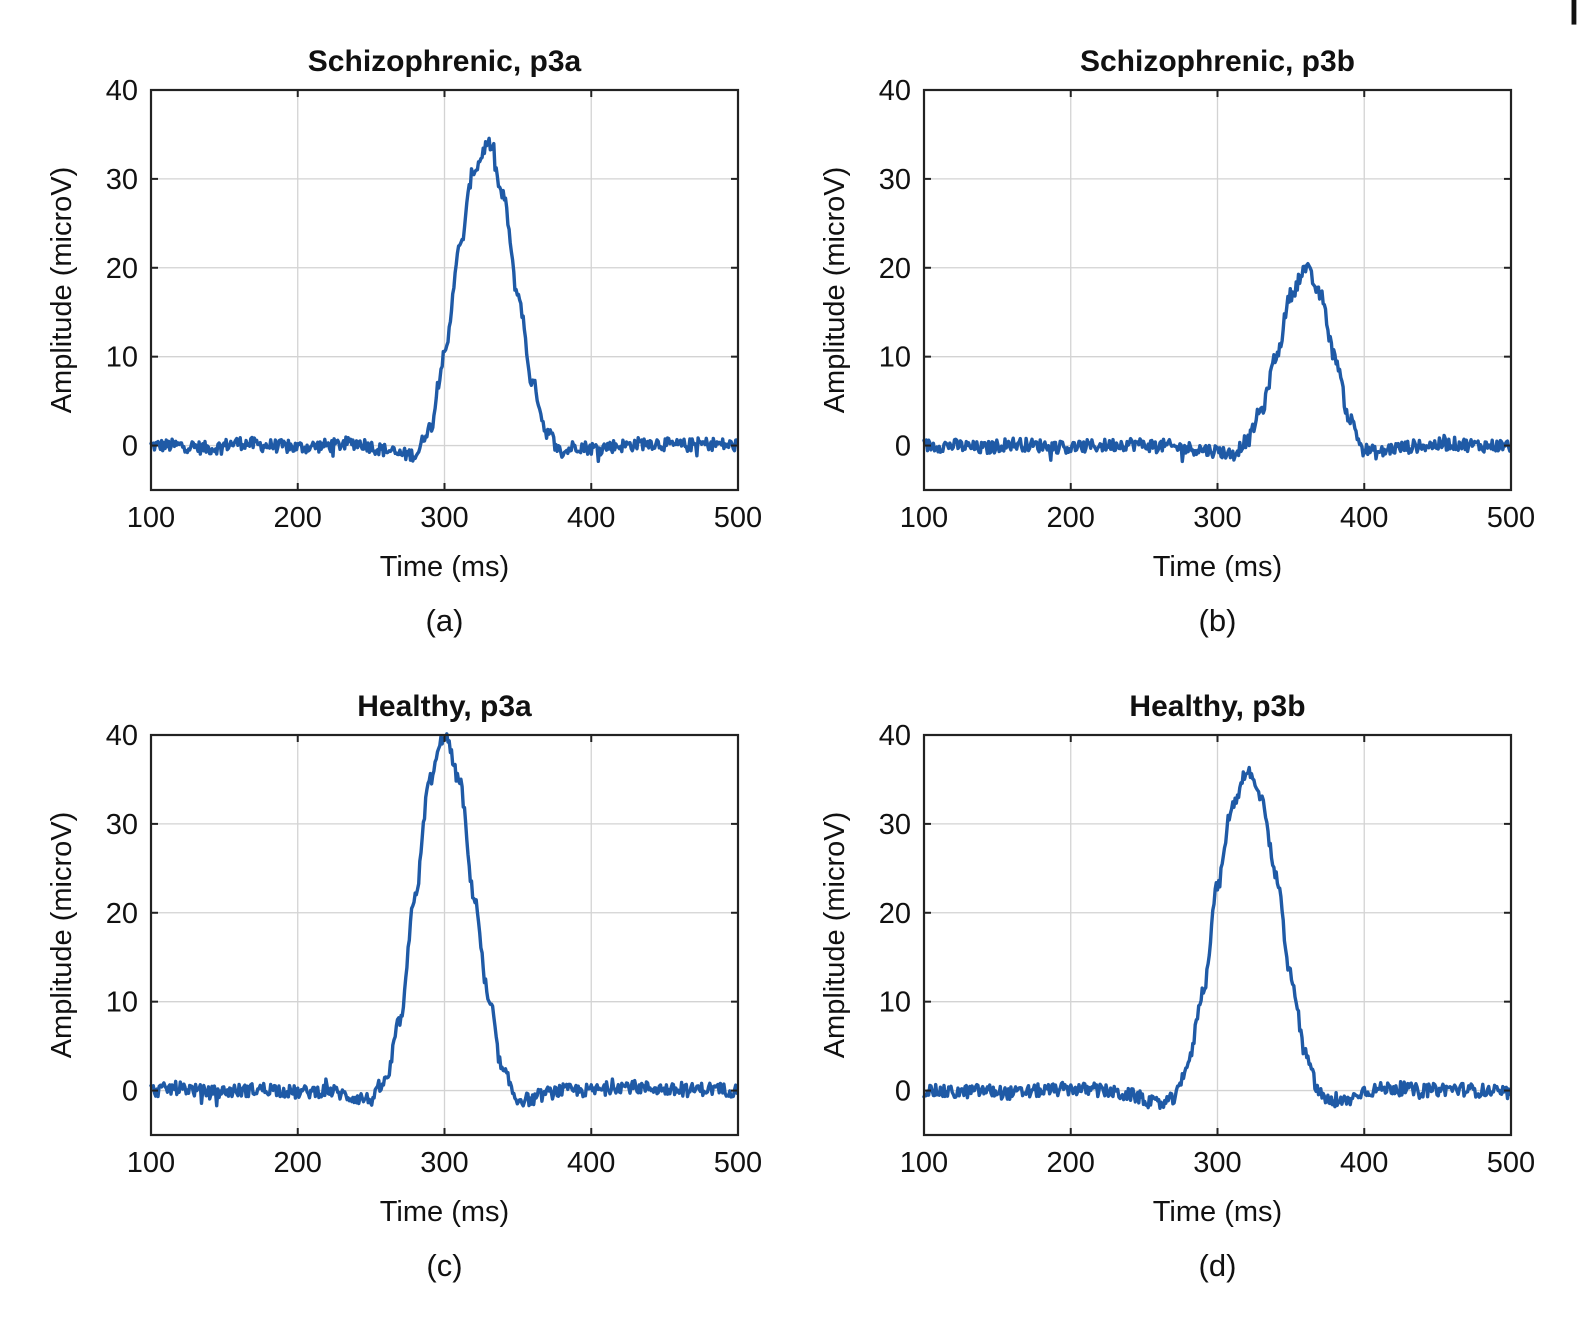 The image size is (1587, 1331). What do you see at coordinates (1574, 12) in the screenshot?
I see `corner-mark: |` at bounding box center [1574, 12].